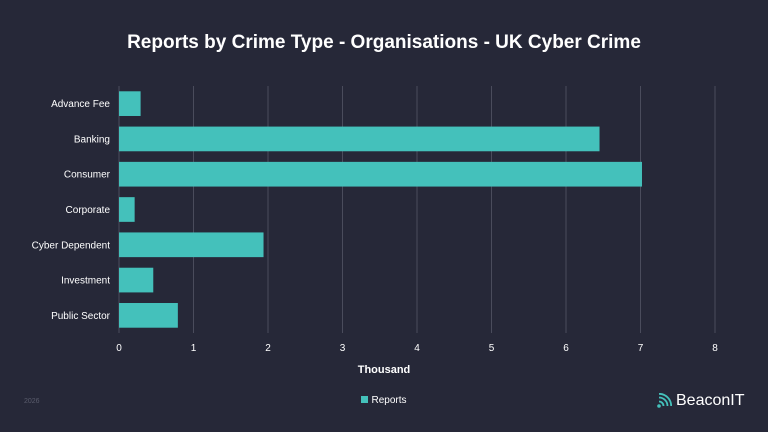 This screenshot has height=432, width=768. I want to click on category-label: Public Sector, so click(81, 316).